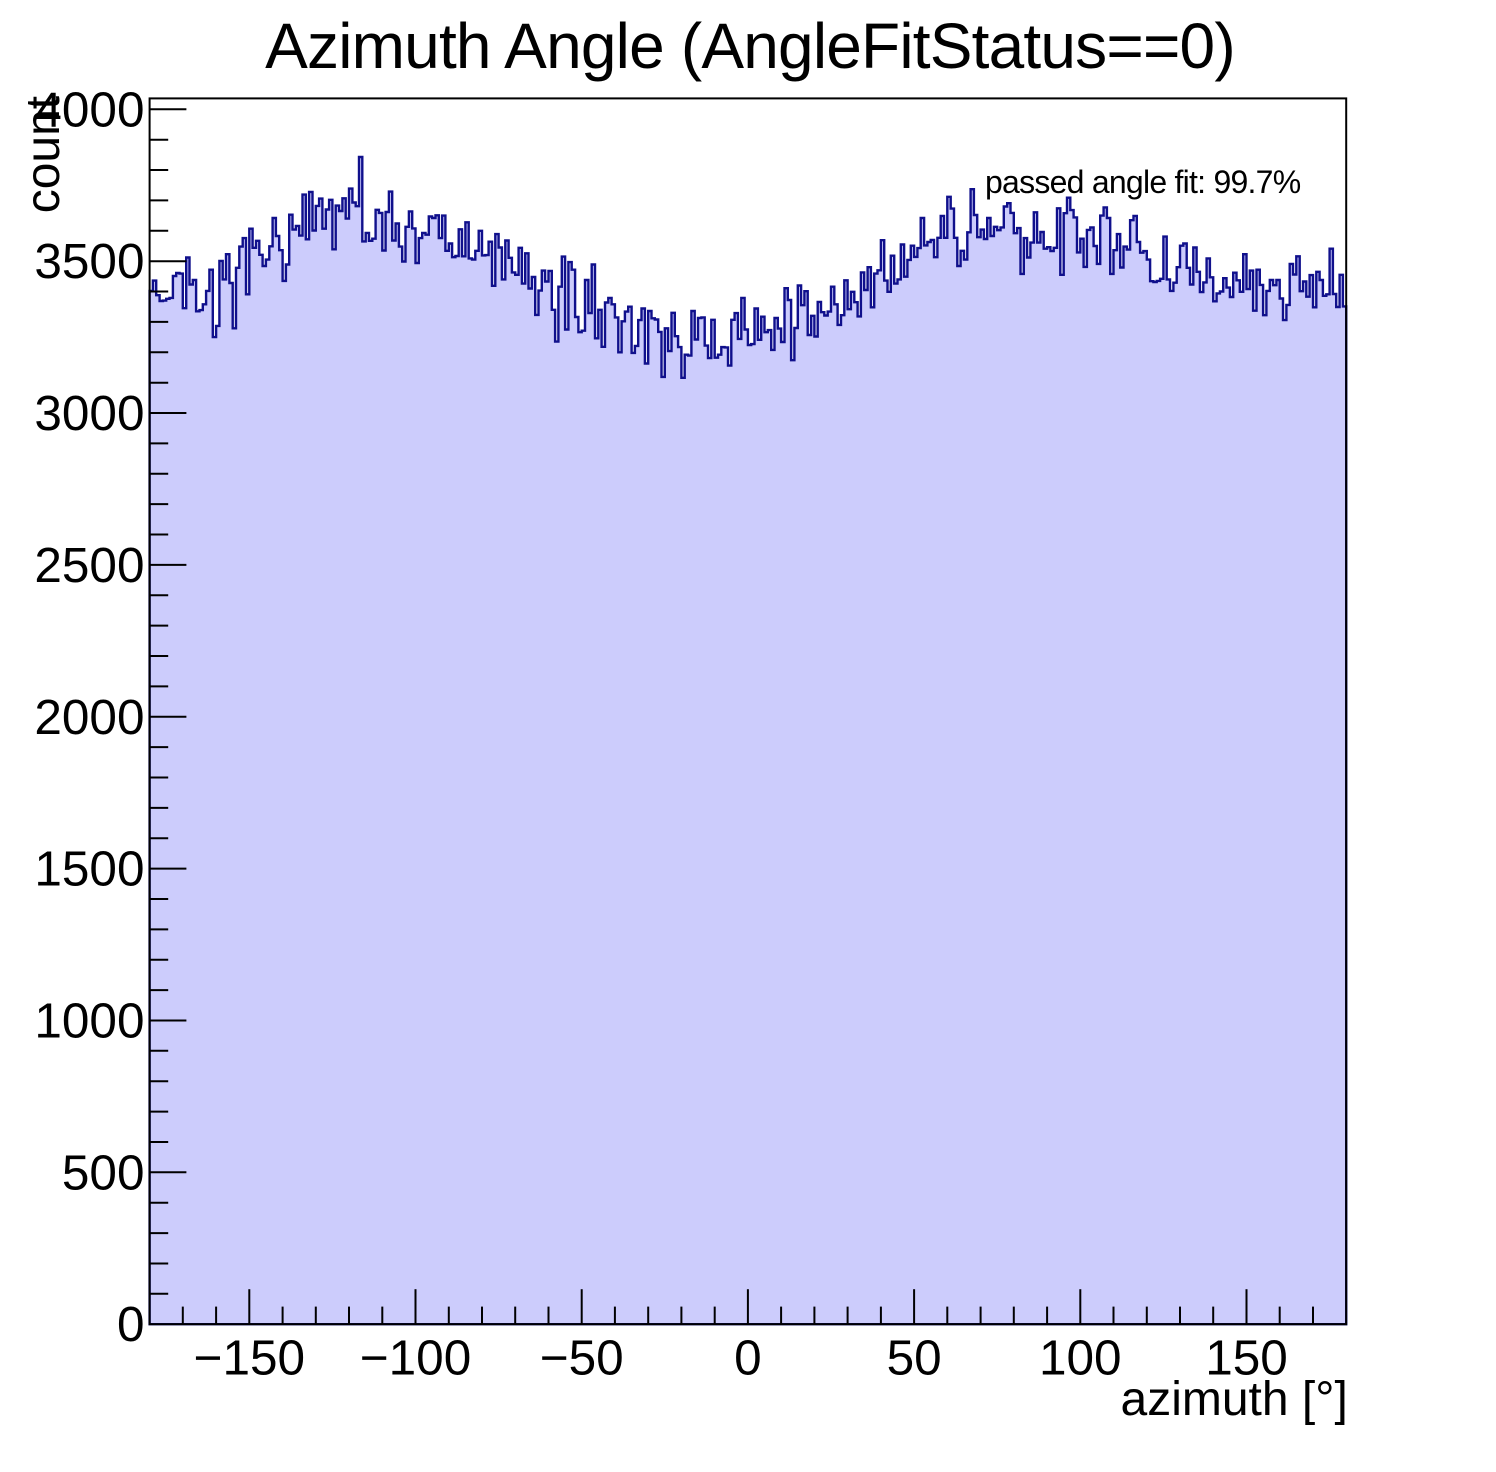  I want to click on svg-text: 2500, so click(89, 565).